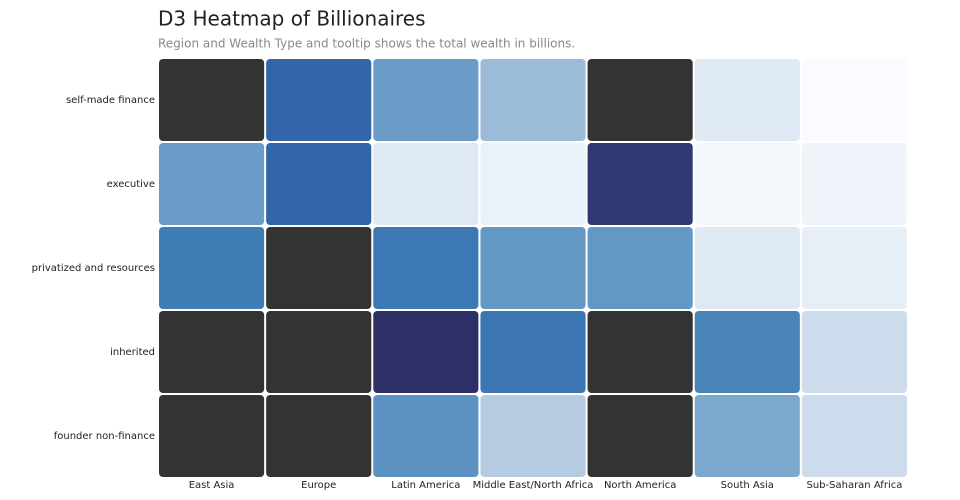 Image resolution: width=960 pixels, height=500 pixels. Describe the element at coordinates (292, 19) in the screenshot. I see `chart-title: D3 Heatmap of Billionaires` at that location.